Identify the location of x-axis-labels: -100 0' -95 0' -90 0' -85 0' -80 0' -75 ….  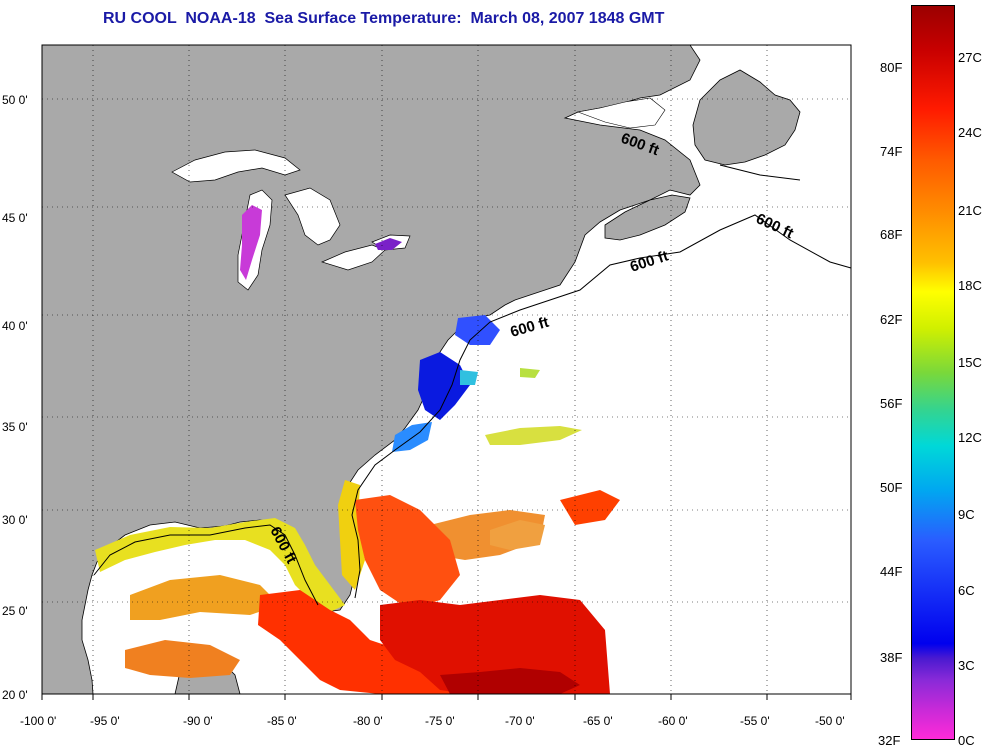
(432, 721).